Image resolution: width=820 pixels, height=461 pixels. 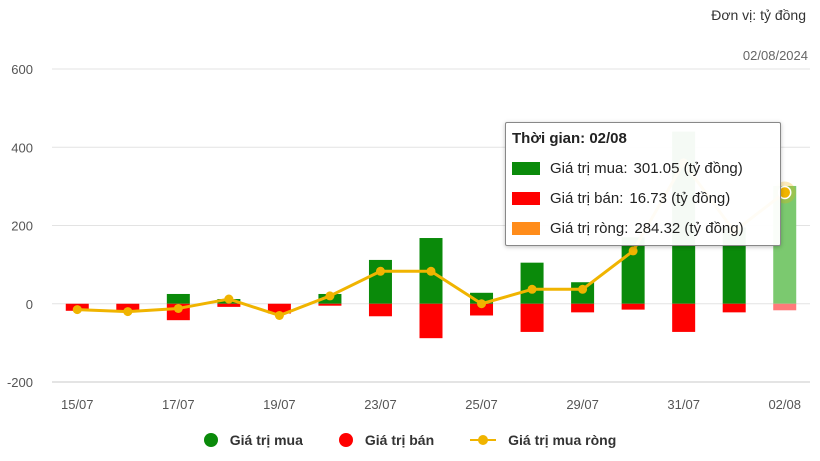 What do you see at coordinates (266, 440) in the screenshot?
I see `legend-label-buy: Giá trị mua` at bounding box center [266, 440].